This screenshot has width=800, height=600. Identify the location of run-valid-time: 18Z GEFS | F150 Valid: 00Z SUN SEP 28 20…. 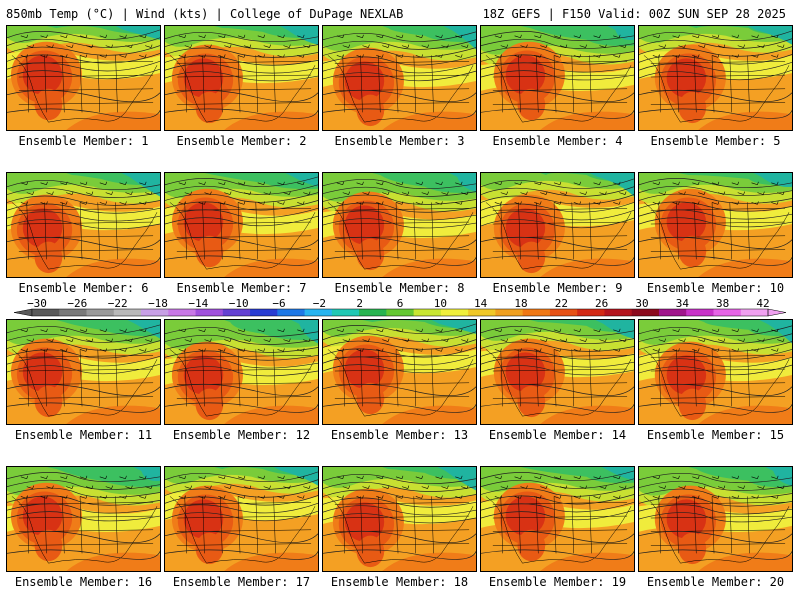
(634, 14).